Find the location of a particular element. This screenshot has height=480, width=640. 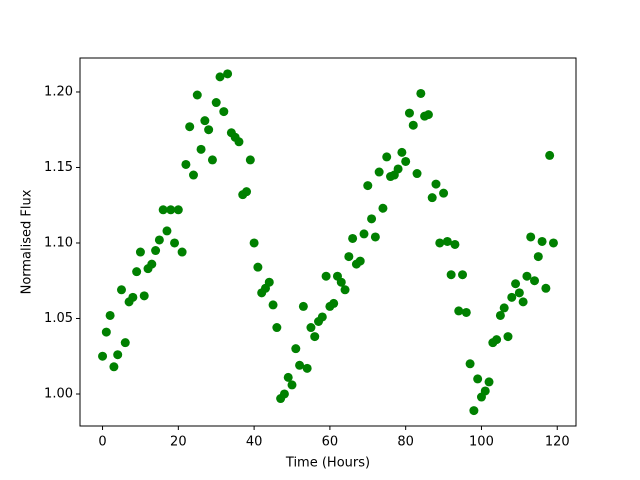

y-tick-label: 1.00 is located at coordinates (58, 393).